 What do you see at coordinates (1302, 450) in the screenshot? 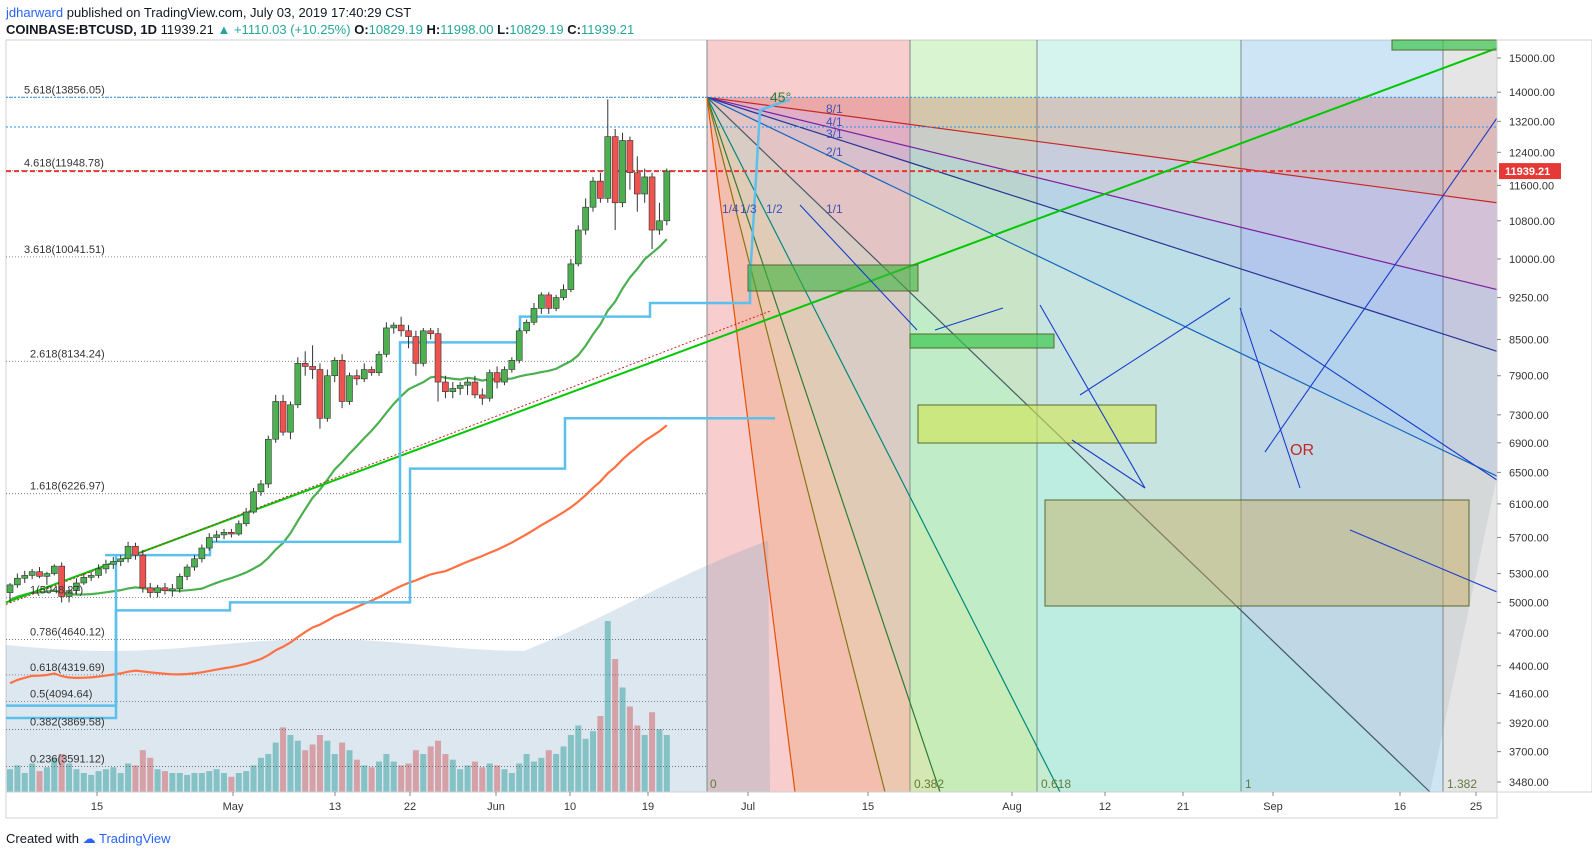
I see `or-annotation: OR` at bounding box center [1302, 450].